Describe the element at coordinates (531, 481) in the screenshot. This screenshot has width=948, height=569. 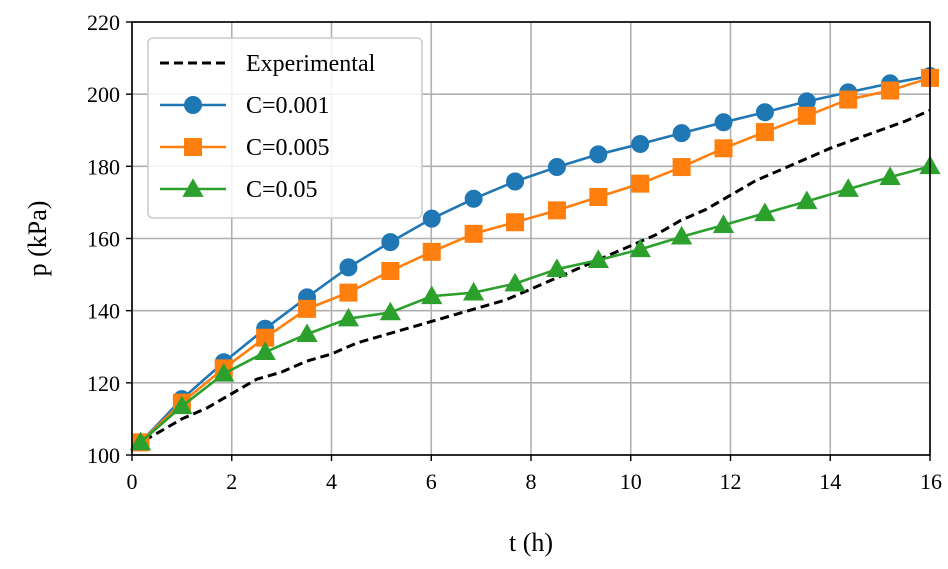
I see `x-tick-label: 8` at that location.